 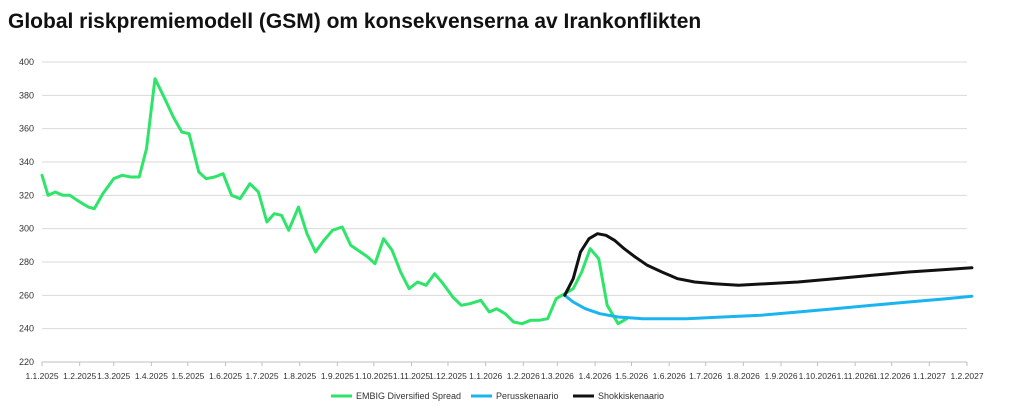 What do you see at coordinates (892, 376) in the screenshot?
I see `x-tick-label: 1.12.2026` at bounding box center [892, 376].